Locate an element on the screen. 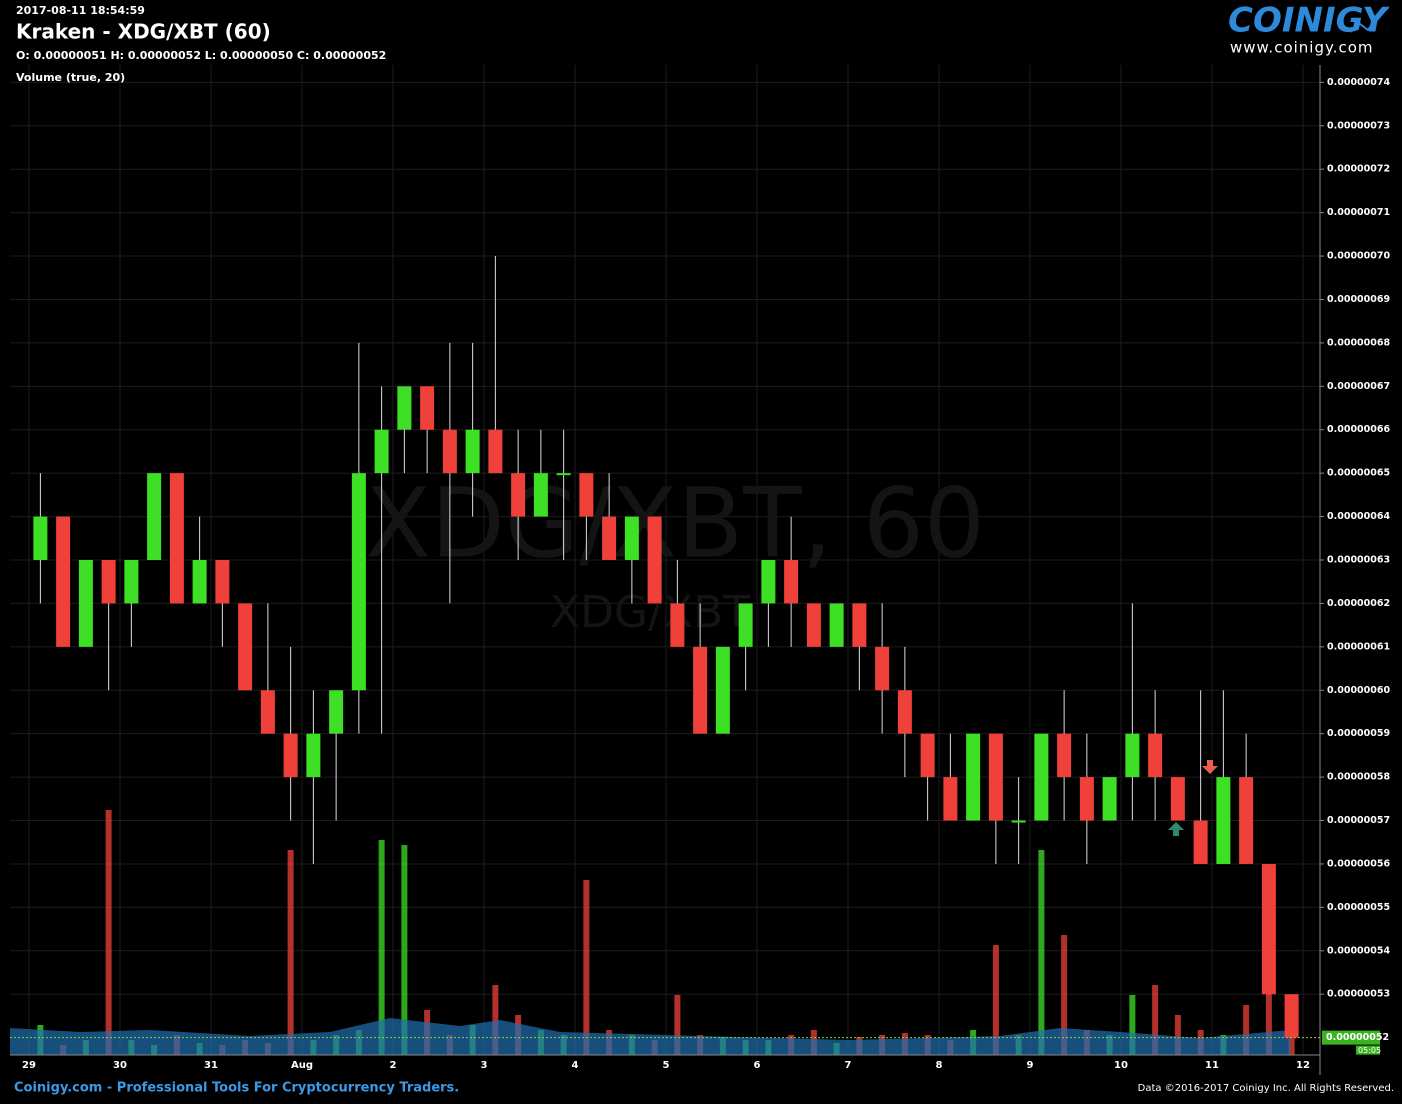 The image size is (1402, 1104). y-tick-label: 0.00000072 is located at coordinates (1358, 169).